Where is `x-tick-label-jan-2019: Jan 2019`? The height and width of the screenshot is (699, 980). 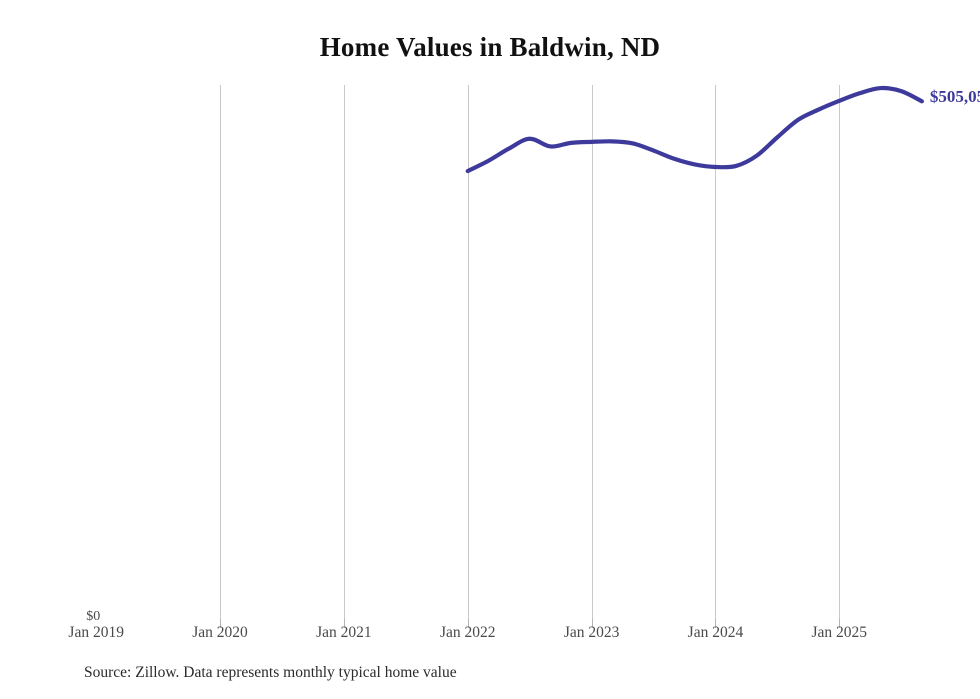 x-tick-label-jan-2019: Jan 2019 is located at coordinates (96, 632).